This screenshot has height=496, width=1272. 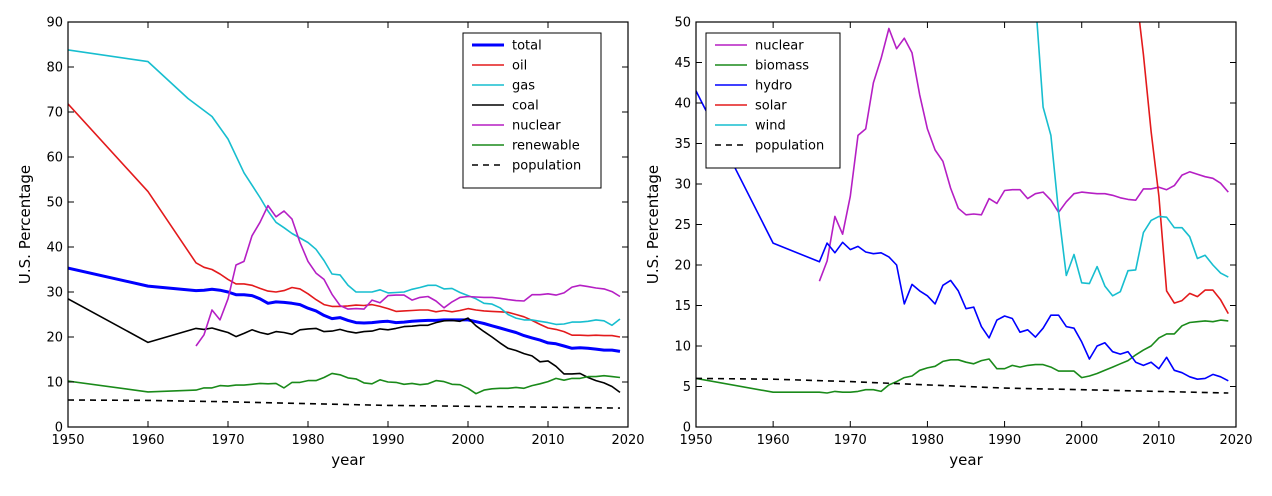 I want to click on y-tick-label: 35, so click(x=682, y=144).